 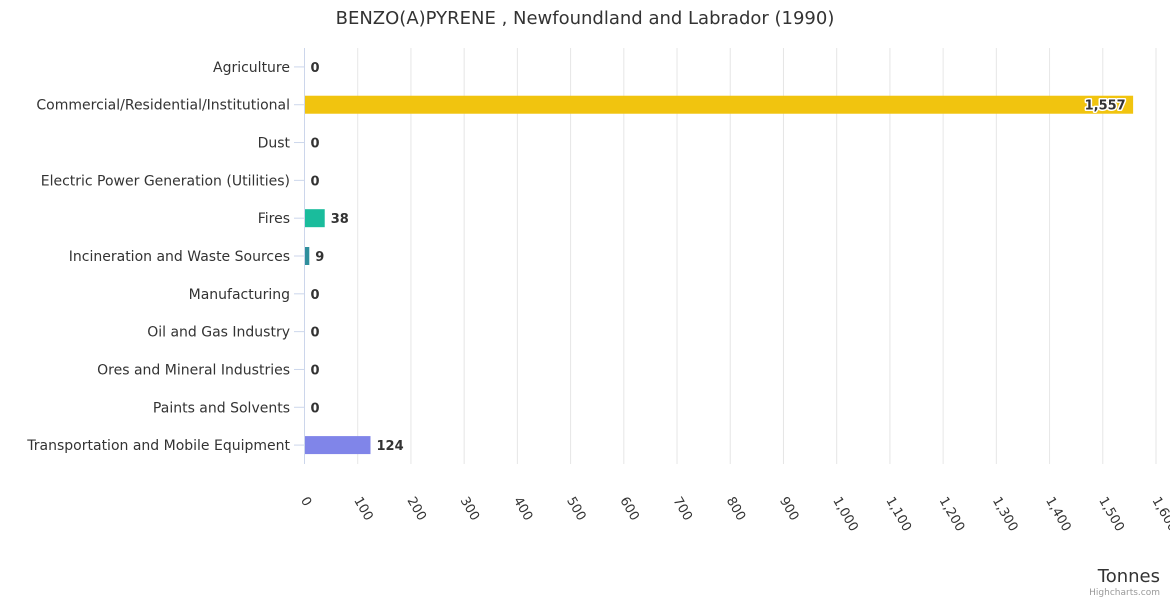 What do you see at coordinates (628, 509) in the screenshot?
I see `value-axis-tick-label: 600` at bounding box center [628, 509].